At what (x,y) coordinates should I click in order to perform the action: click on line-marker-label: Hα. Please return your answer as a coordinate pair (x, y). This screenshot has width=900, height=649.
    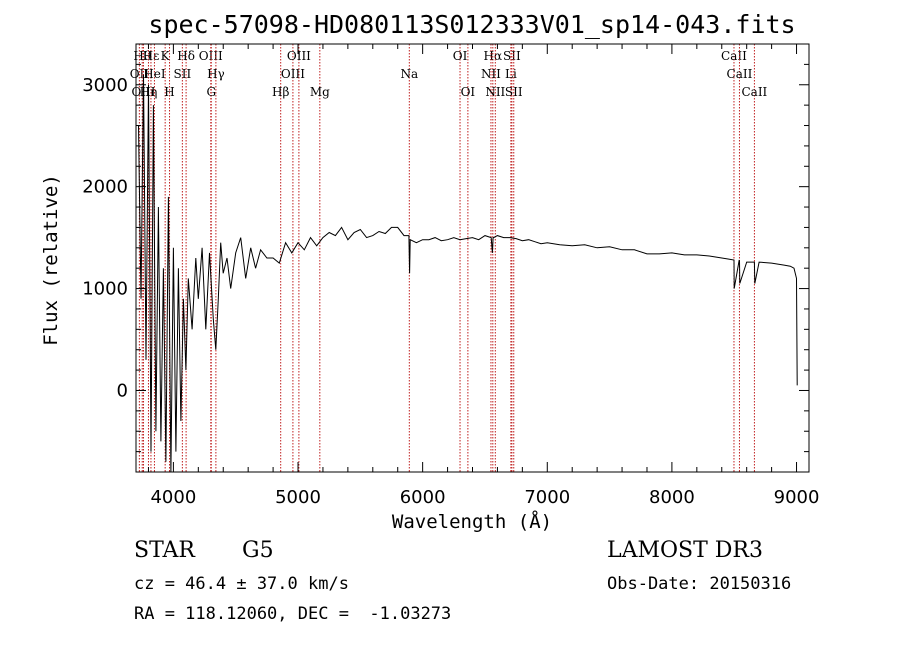
    Looking at the image, I should click on (493, 56).